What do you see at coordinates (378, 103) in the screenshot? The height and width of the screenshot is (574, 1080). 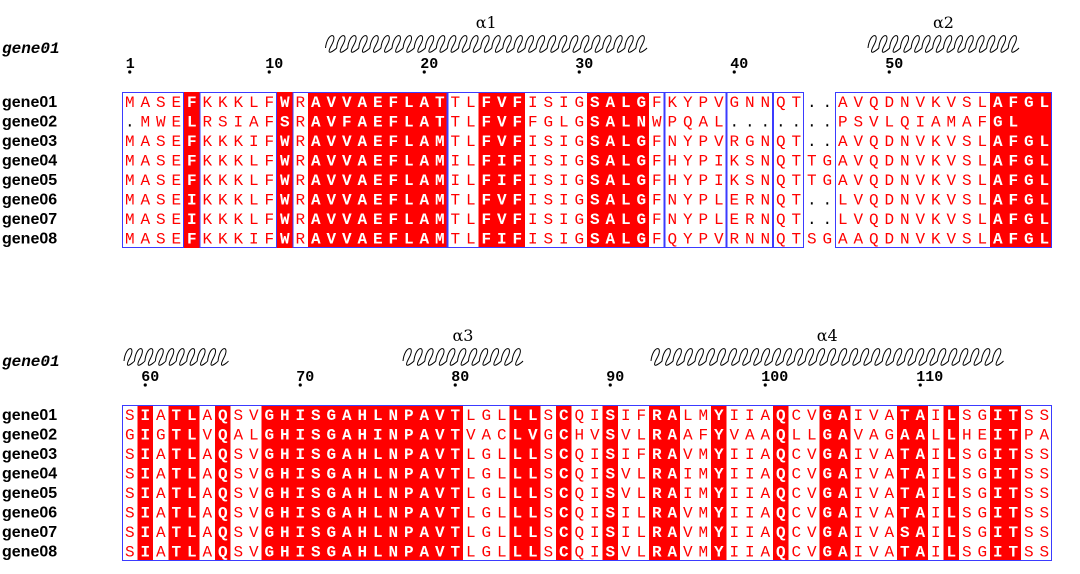 I see `residue: E` at bounding box center [378, 103].